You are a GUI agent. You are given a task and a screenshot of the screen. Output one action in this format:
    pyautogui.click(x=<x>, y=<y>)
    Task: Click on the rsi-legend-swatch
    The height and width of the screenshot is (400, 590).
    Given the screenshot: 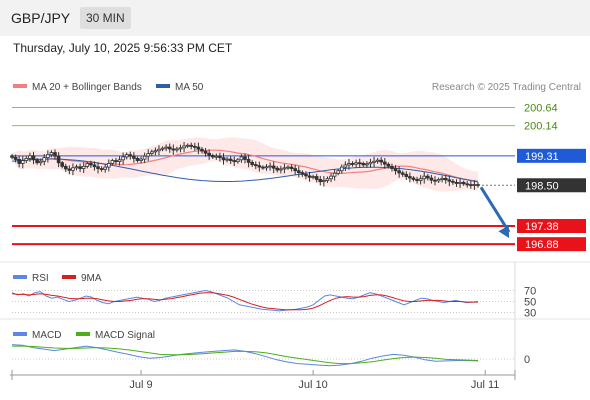 What is the action you would take?
    pyautogui.click(x=20, y=277)
    